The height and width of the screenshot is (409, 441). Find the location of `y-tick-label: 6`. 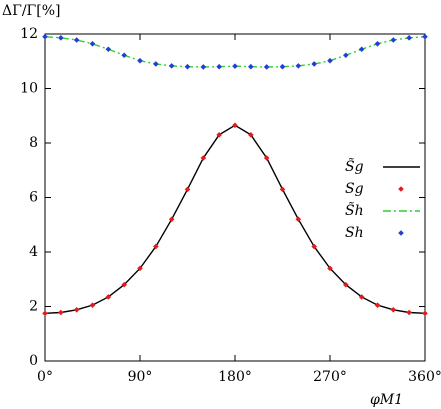

y-tick-label: 6 is located at coordinates (33, 198).